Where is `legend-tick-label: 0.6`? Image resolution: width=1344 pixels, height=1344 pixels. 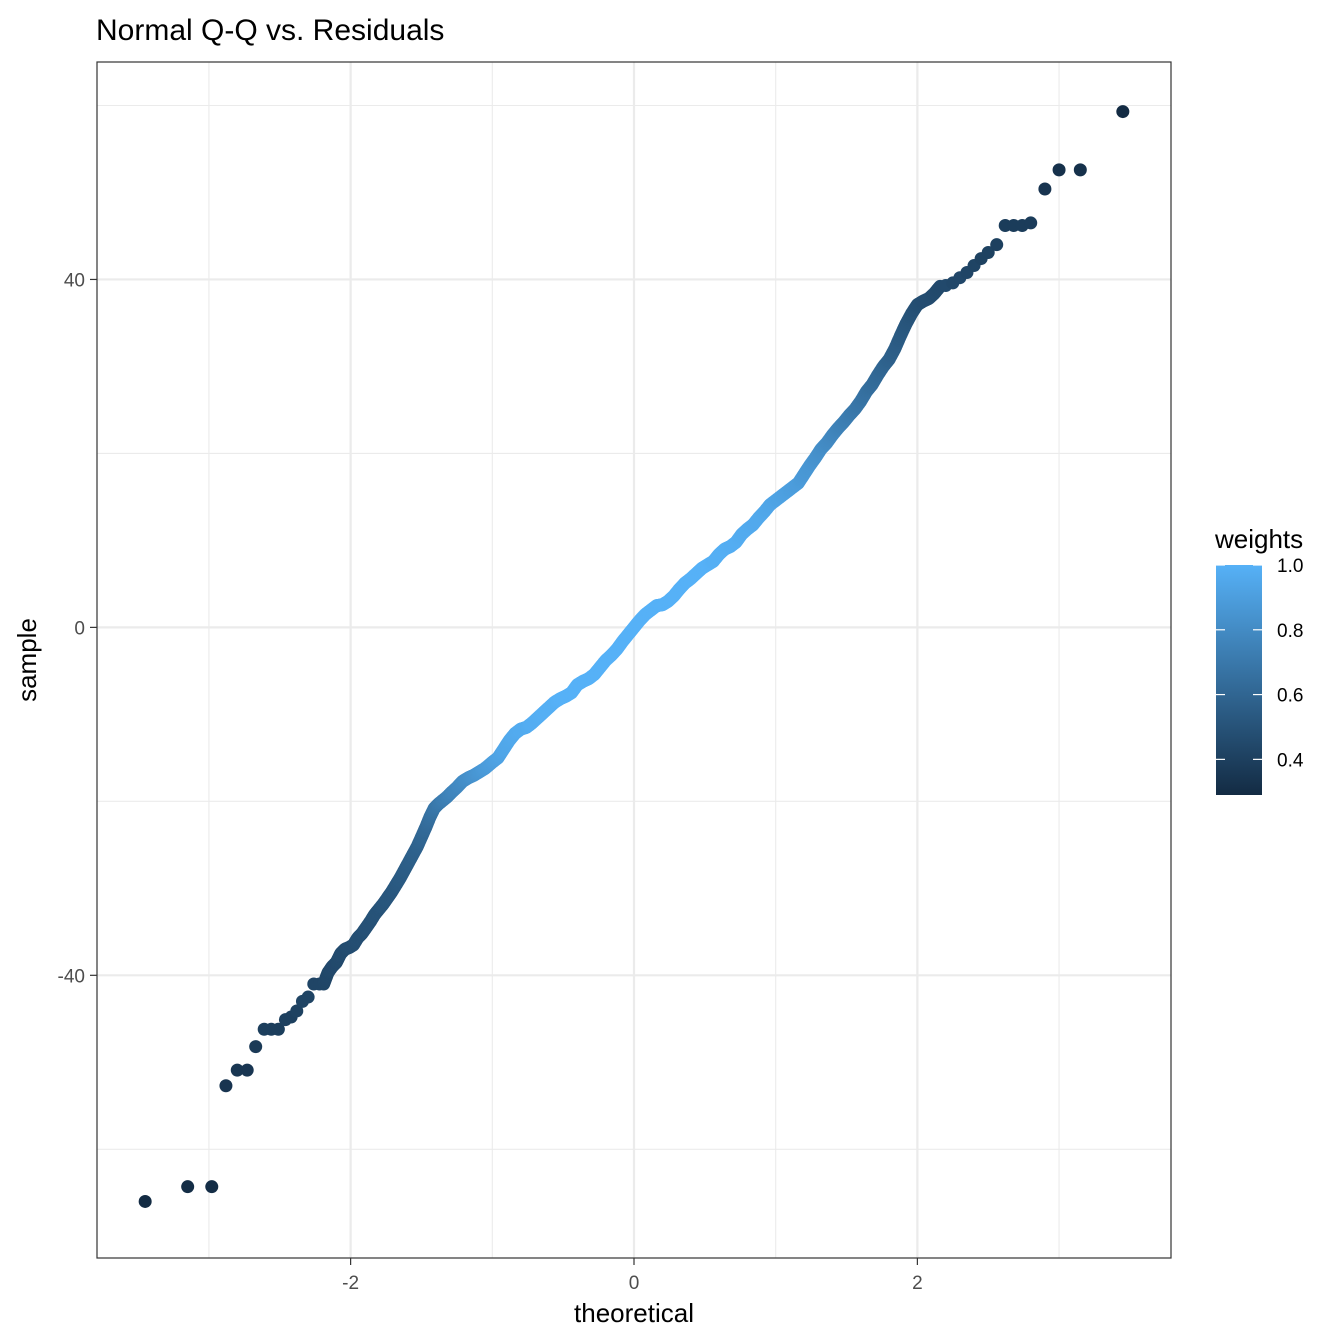
legend-tick-label: 0.6 is located at coordinates (1290, 696).